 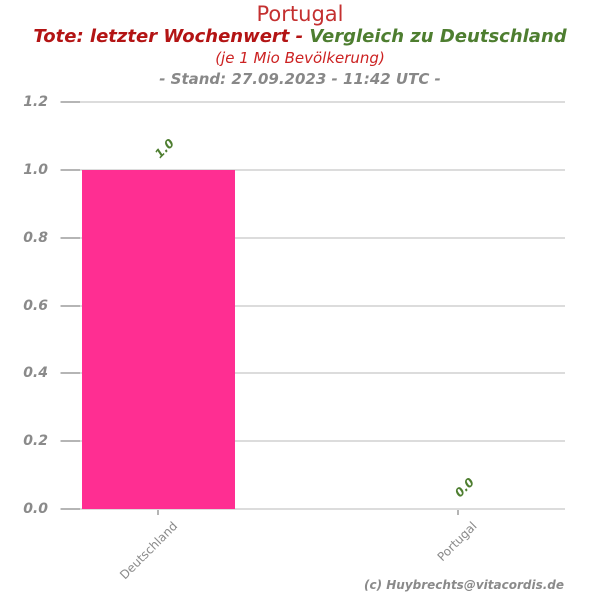 I want to click on y-tick-label: 0.0, so click(x=35, y=509).